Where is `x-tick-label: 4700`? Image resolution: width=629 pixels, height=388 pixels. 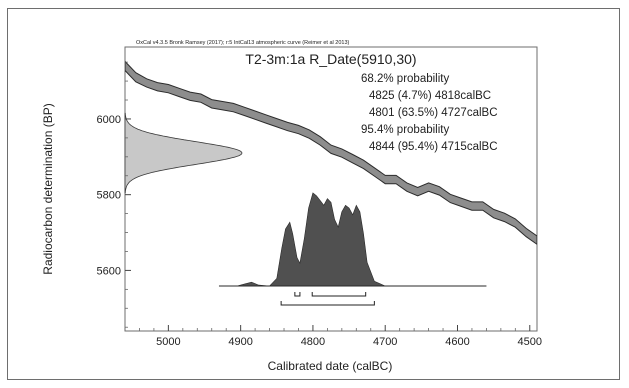 x-tick-label: 4700 is located at coordinates (385, 342).